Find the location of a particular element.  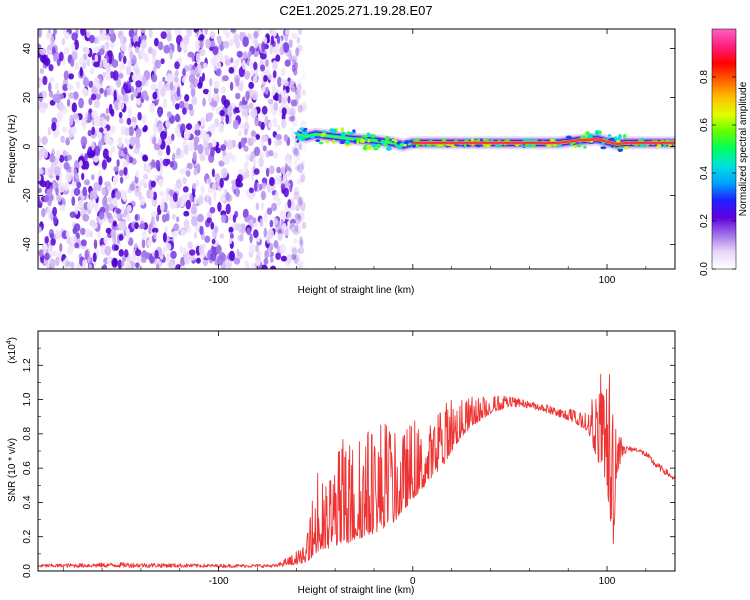

colorbar-tick-label: 0.0 is located at coordinates (704, 269).